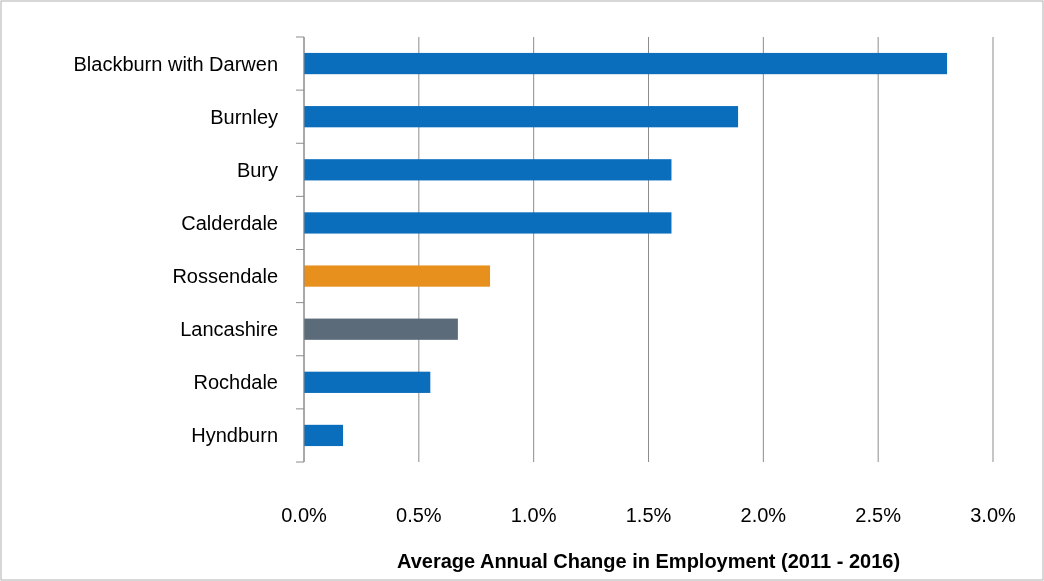  I want to click on x-tick-label: 3.0%, so click(993, 515).